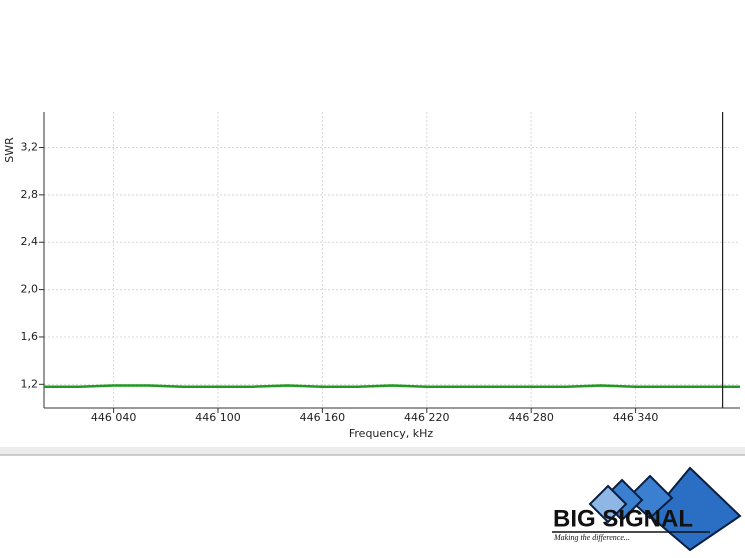 This screenshot has height=558, width=745. Describe the element at coordinates (427, 417) in the screenshot. I see `x-tick-label: 446 220` at that location.